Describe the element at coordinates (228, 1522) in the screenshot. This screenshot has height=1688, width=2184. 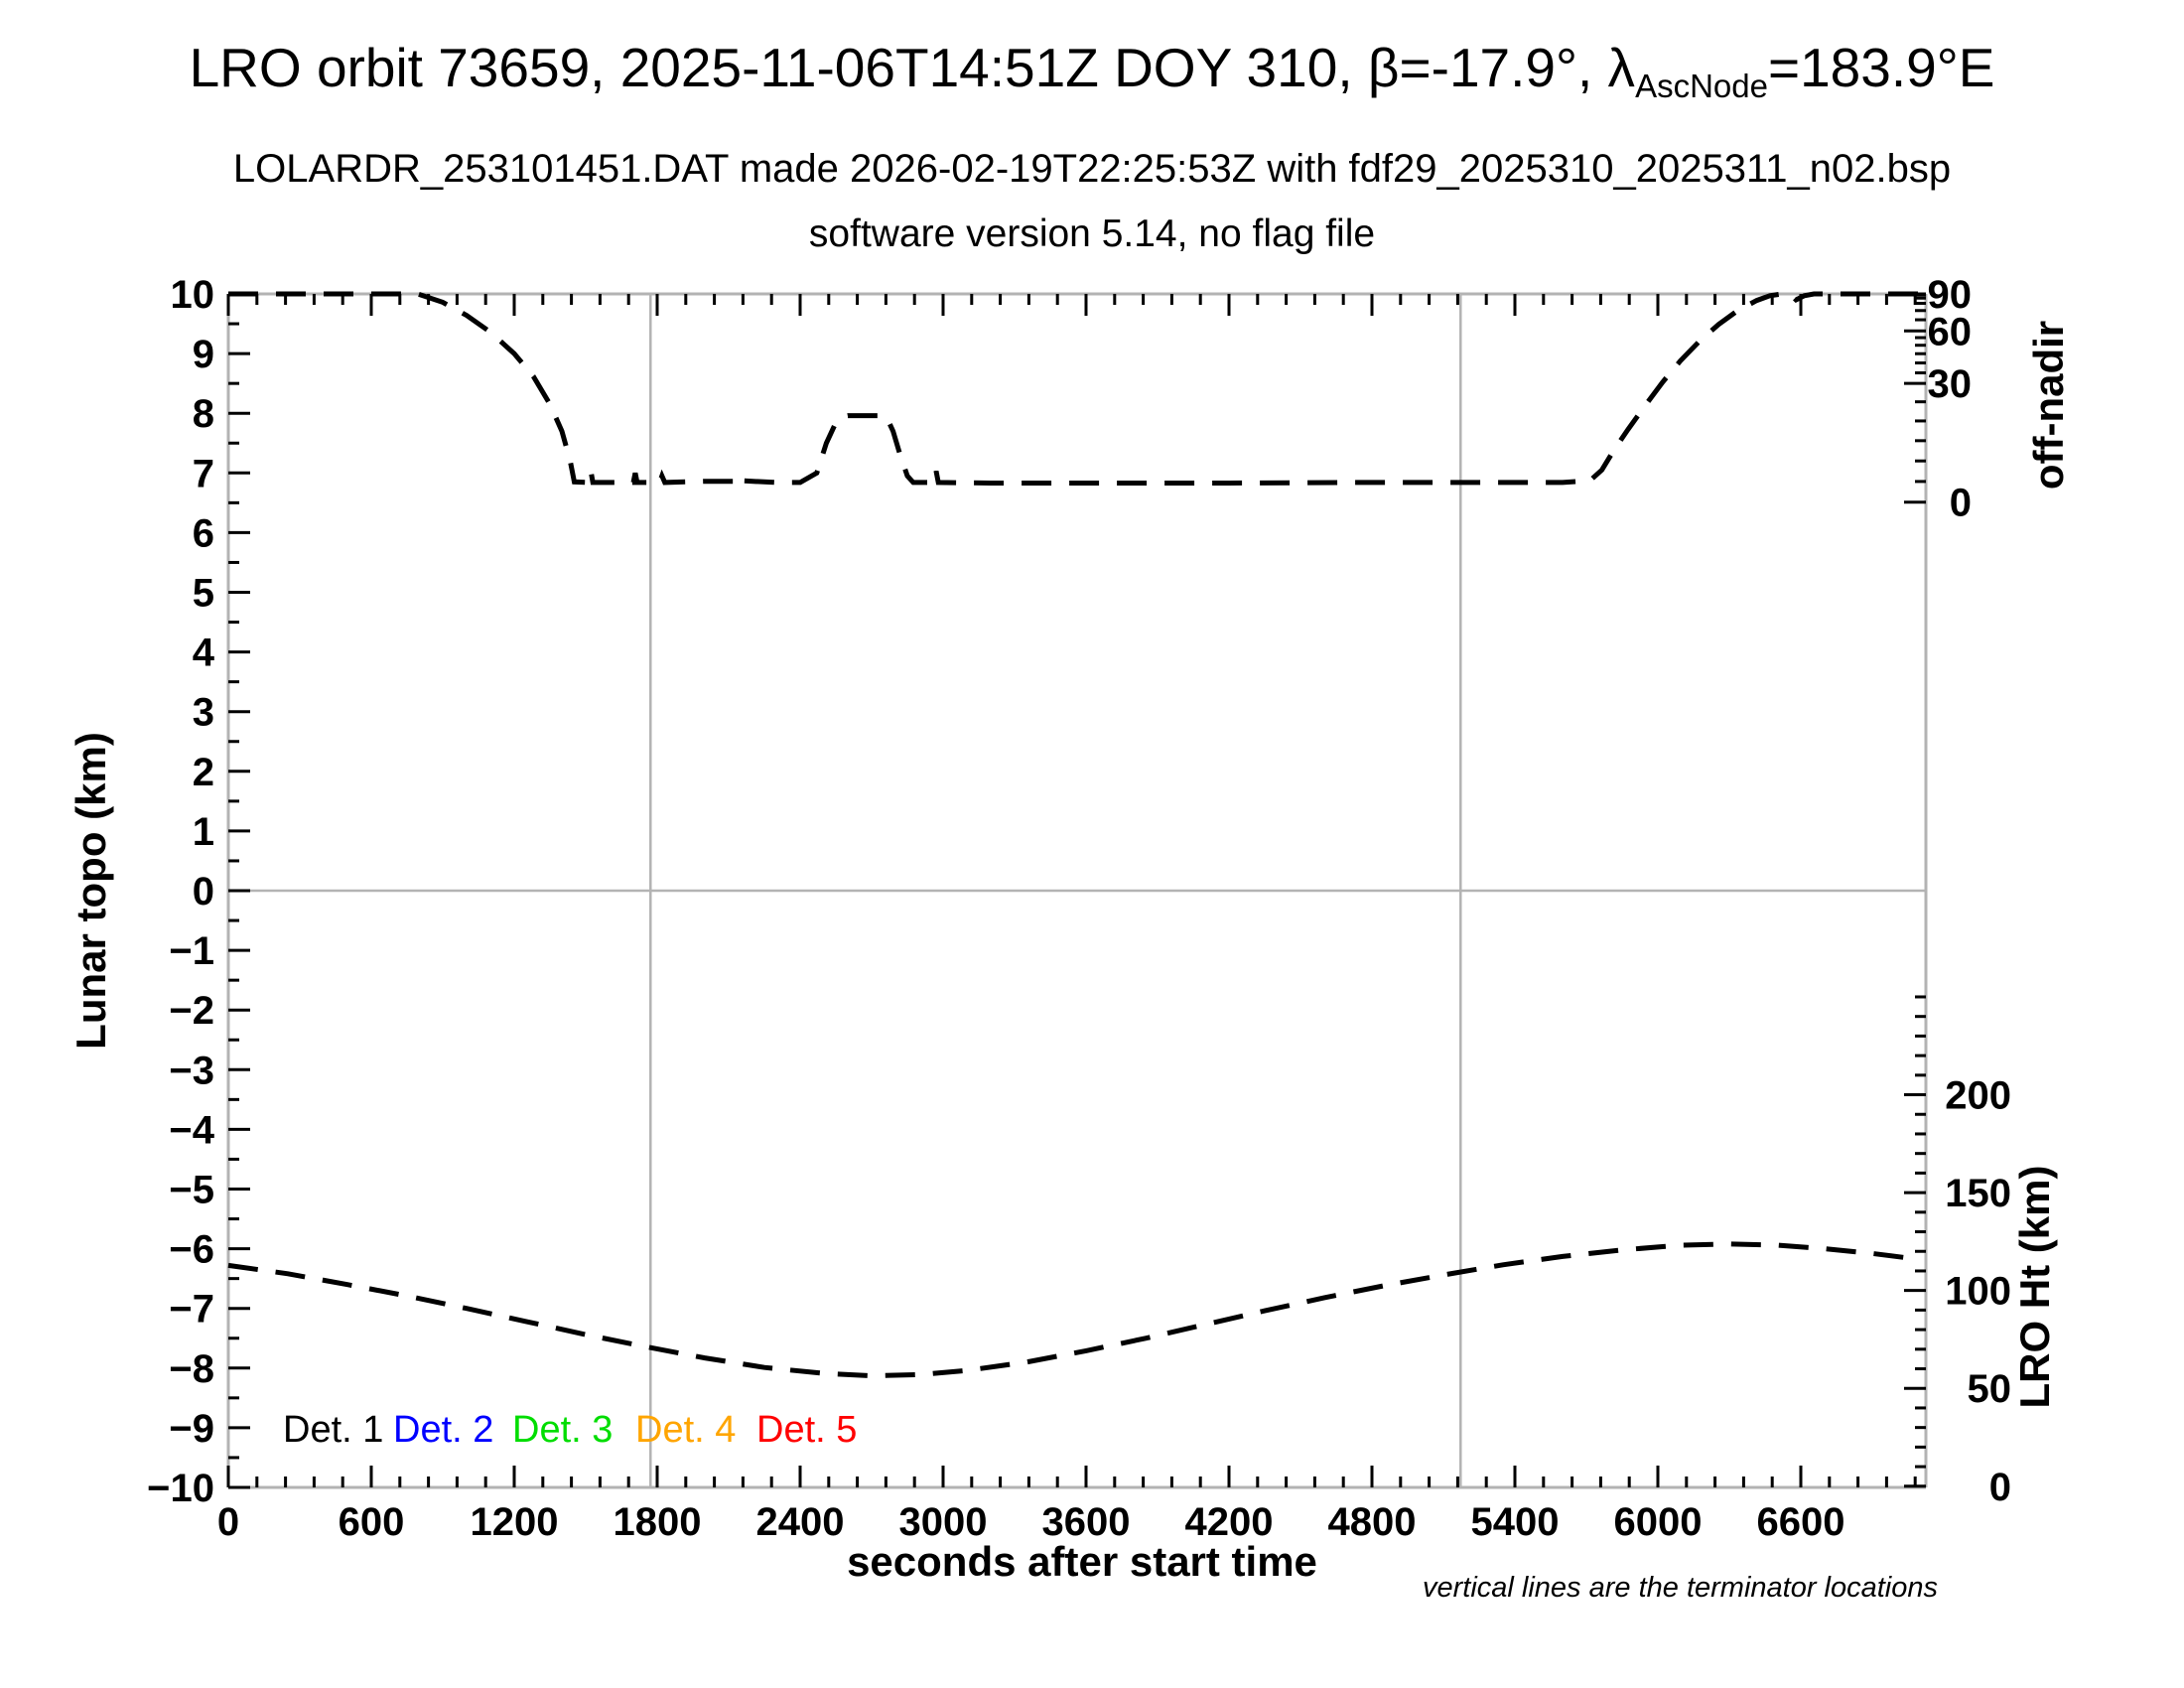
I see `x-tick-label: 0` at that location.